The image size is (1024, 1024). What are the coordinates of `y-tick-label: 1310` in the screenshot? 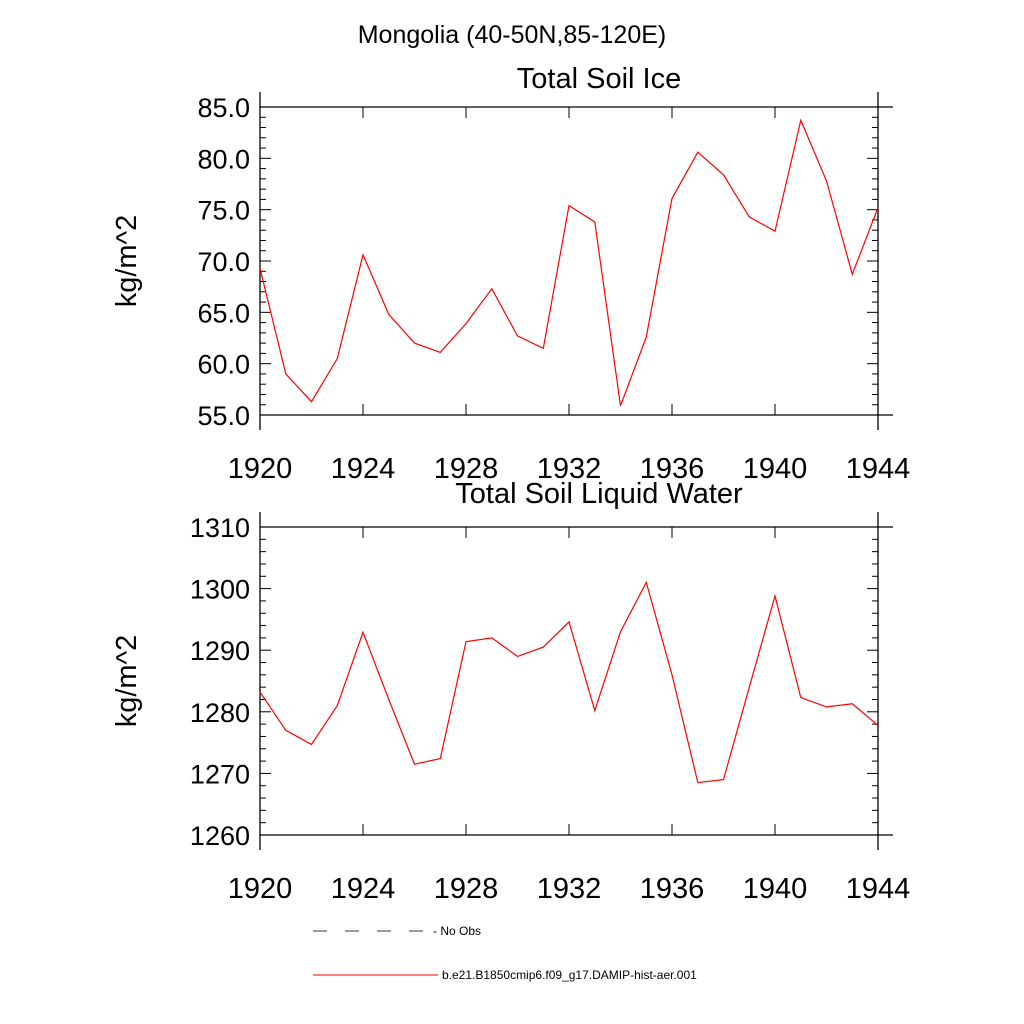 It's located at (220, 528).